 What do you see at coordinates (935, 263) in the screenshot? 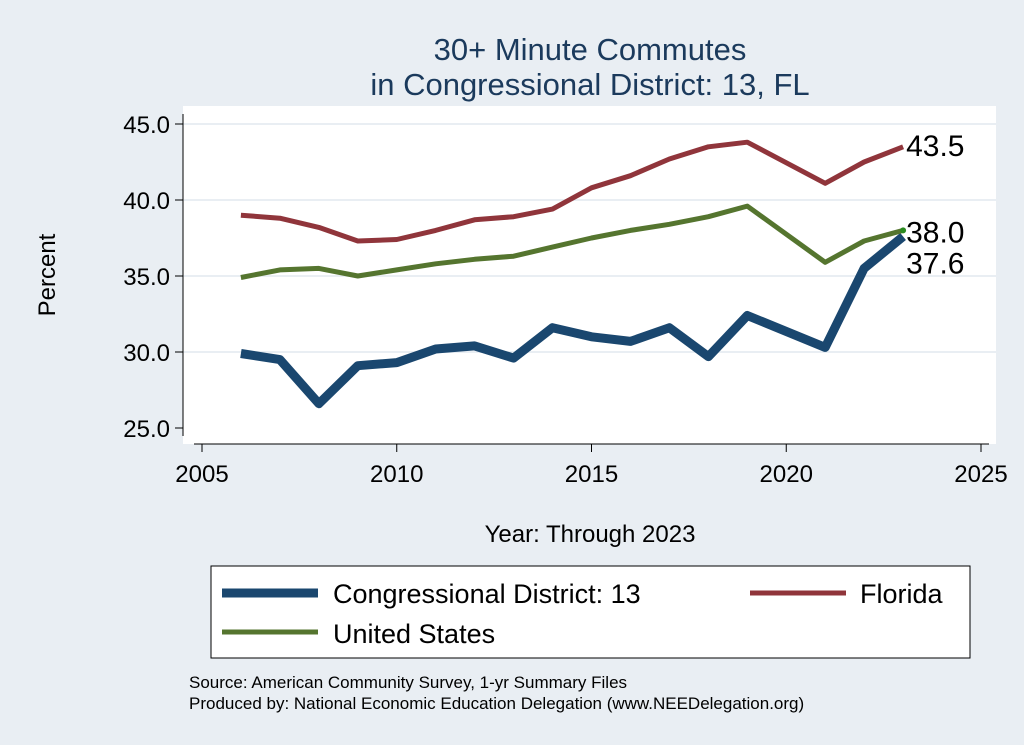
I see `end-label-0: 37.6` at bounding box center [935, 263].